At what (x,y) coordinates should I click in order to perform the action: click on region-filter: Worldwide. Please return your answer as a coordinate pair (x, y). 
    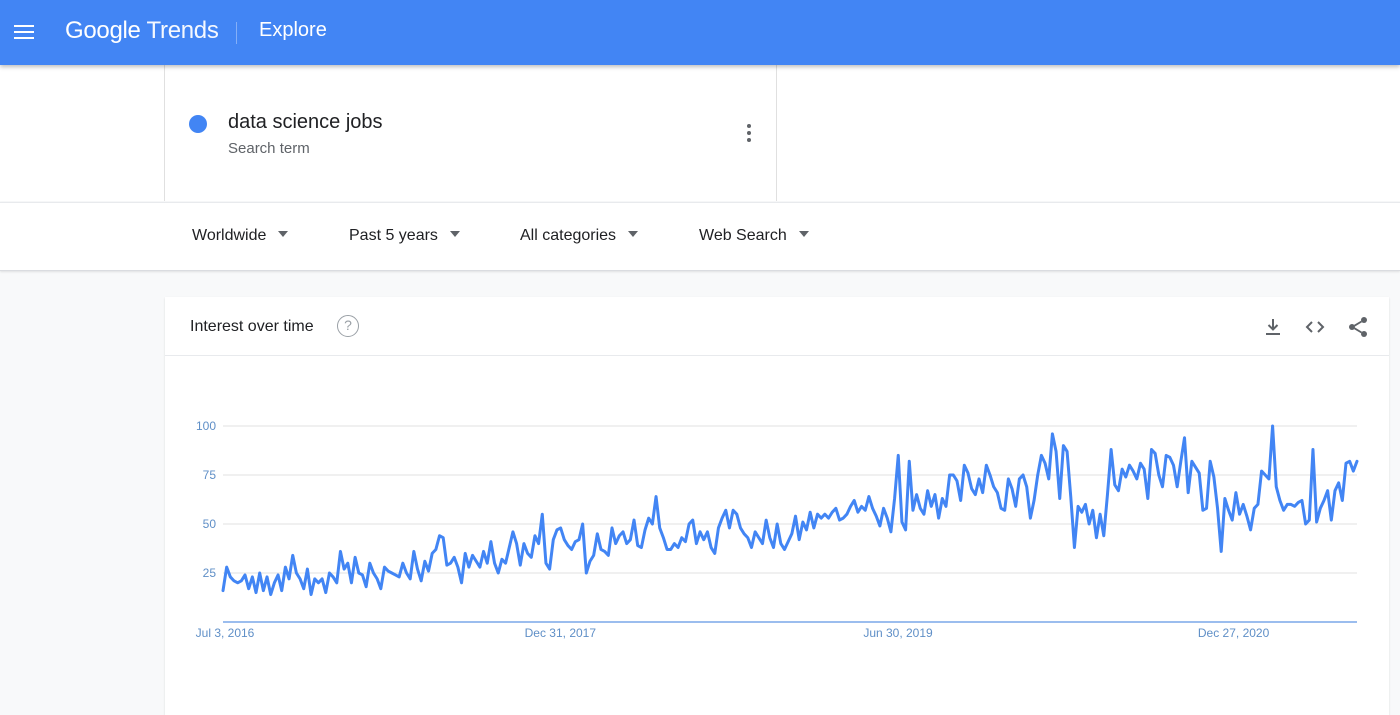
    Looking at the image, I should click on (240, 236).